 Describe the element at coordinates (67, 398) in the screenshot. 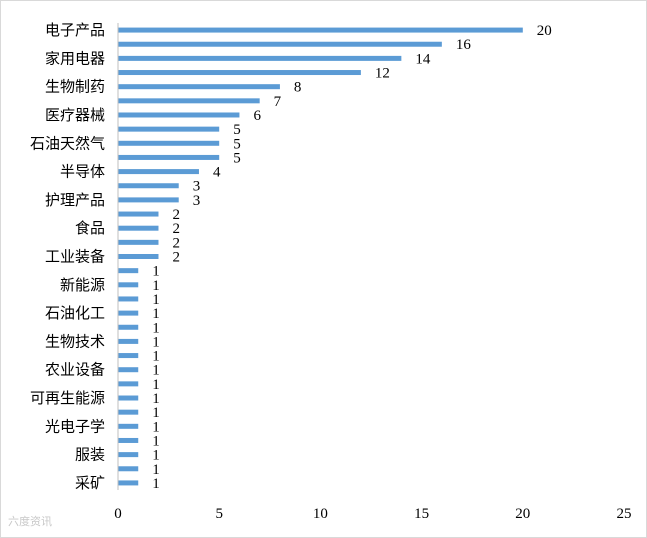

I see `category-label: 可再生能源` at that location.